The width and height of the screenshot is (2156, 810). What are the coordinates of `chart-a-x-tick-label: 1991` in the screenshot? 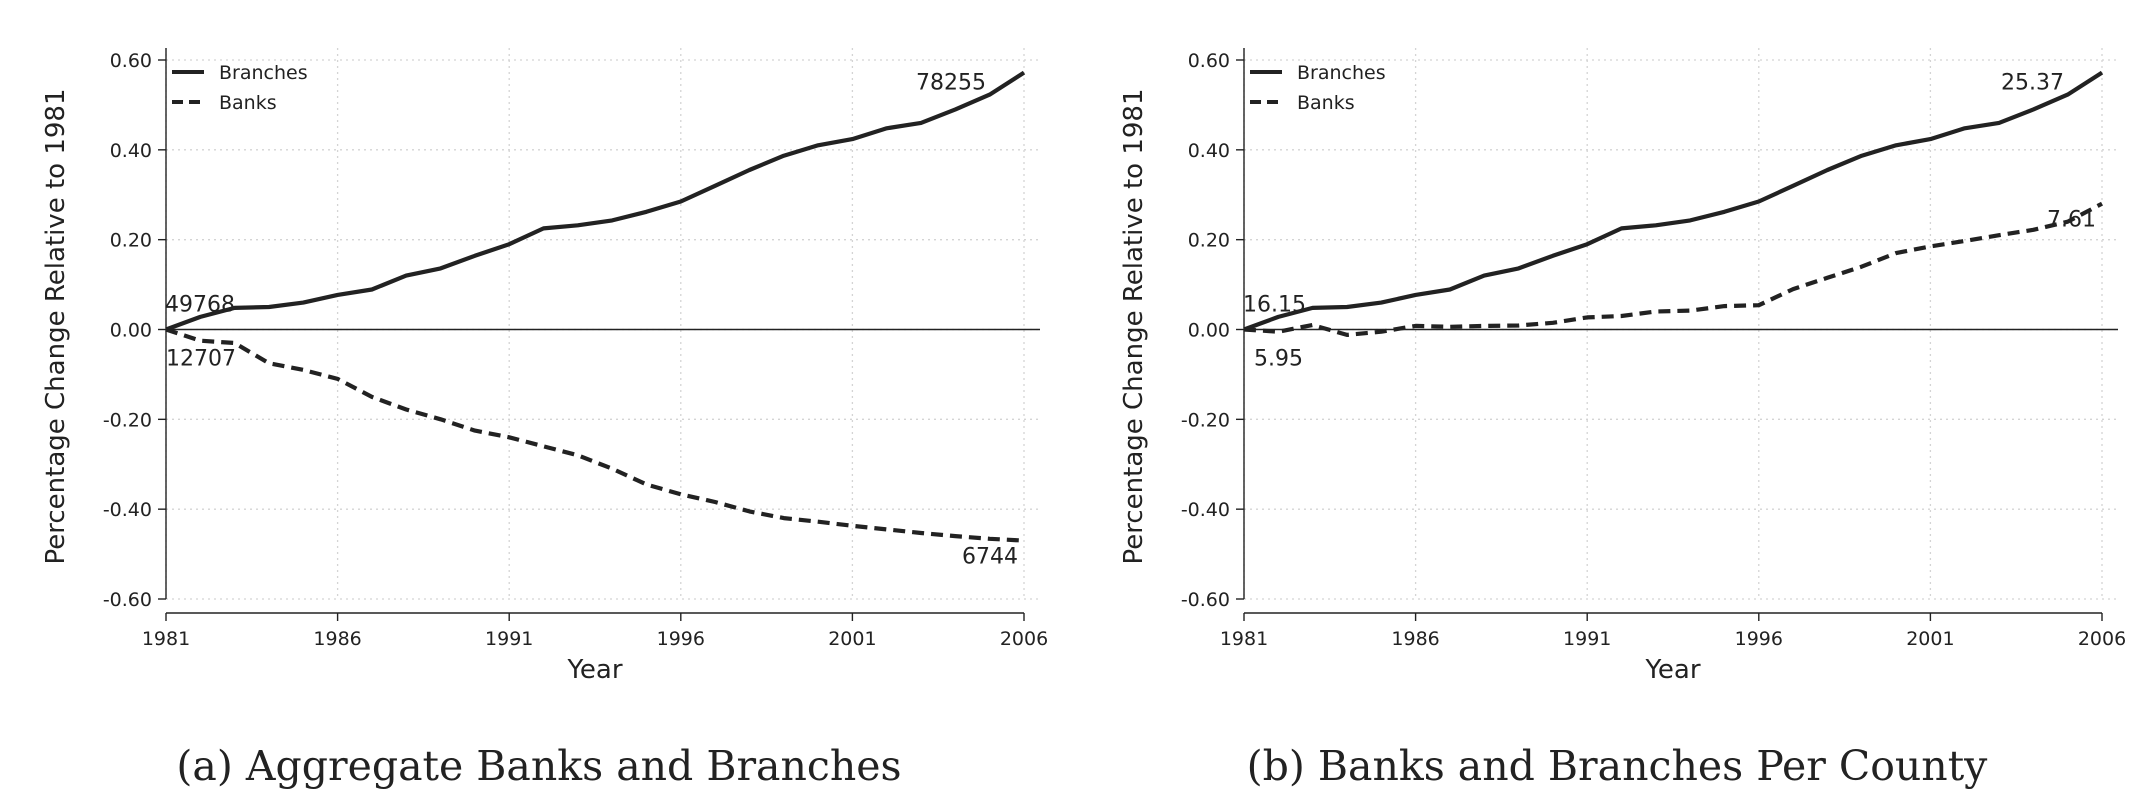 It's located at (509, 639).